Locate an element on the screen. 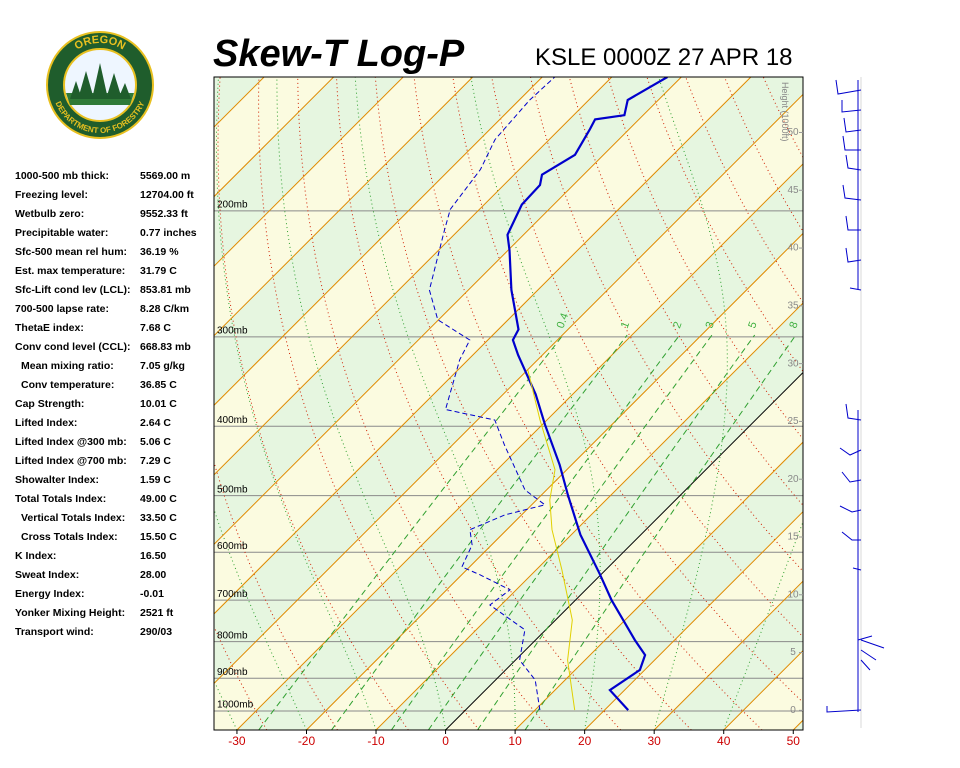  mixing-ratio-label: 2 is located at coordinates (677, 325).